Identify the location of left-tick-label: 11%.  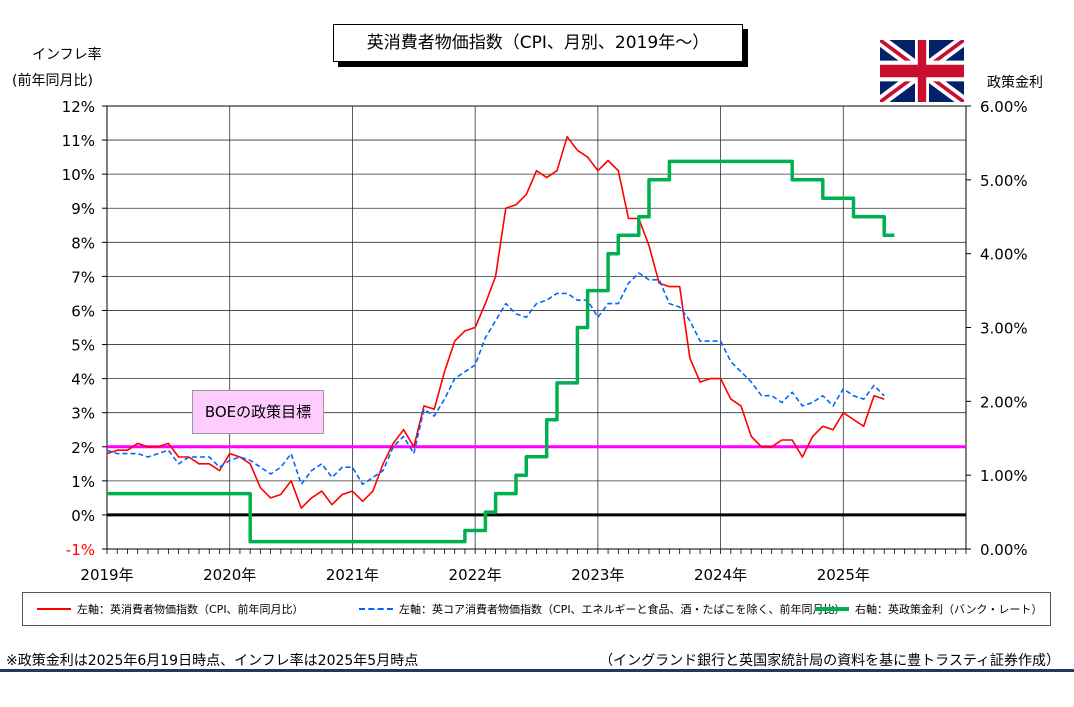
(78, 141).